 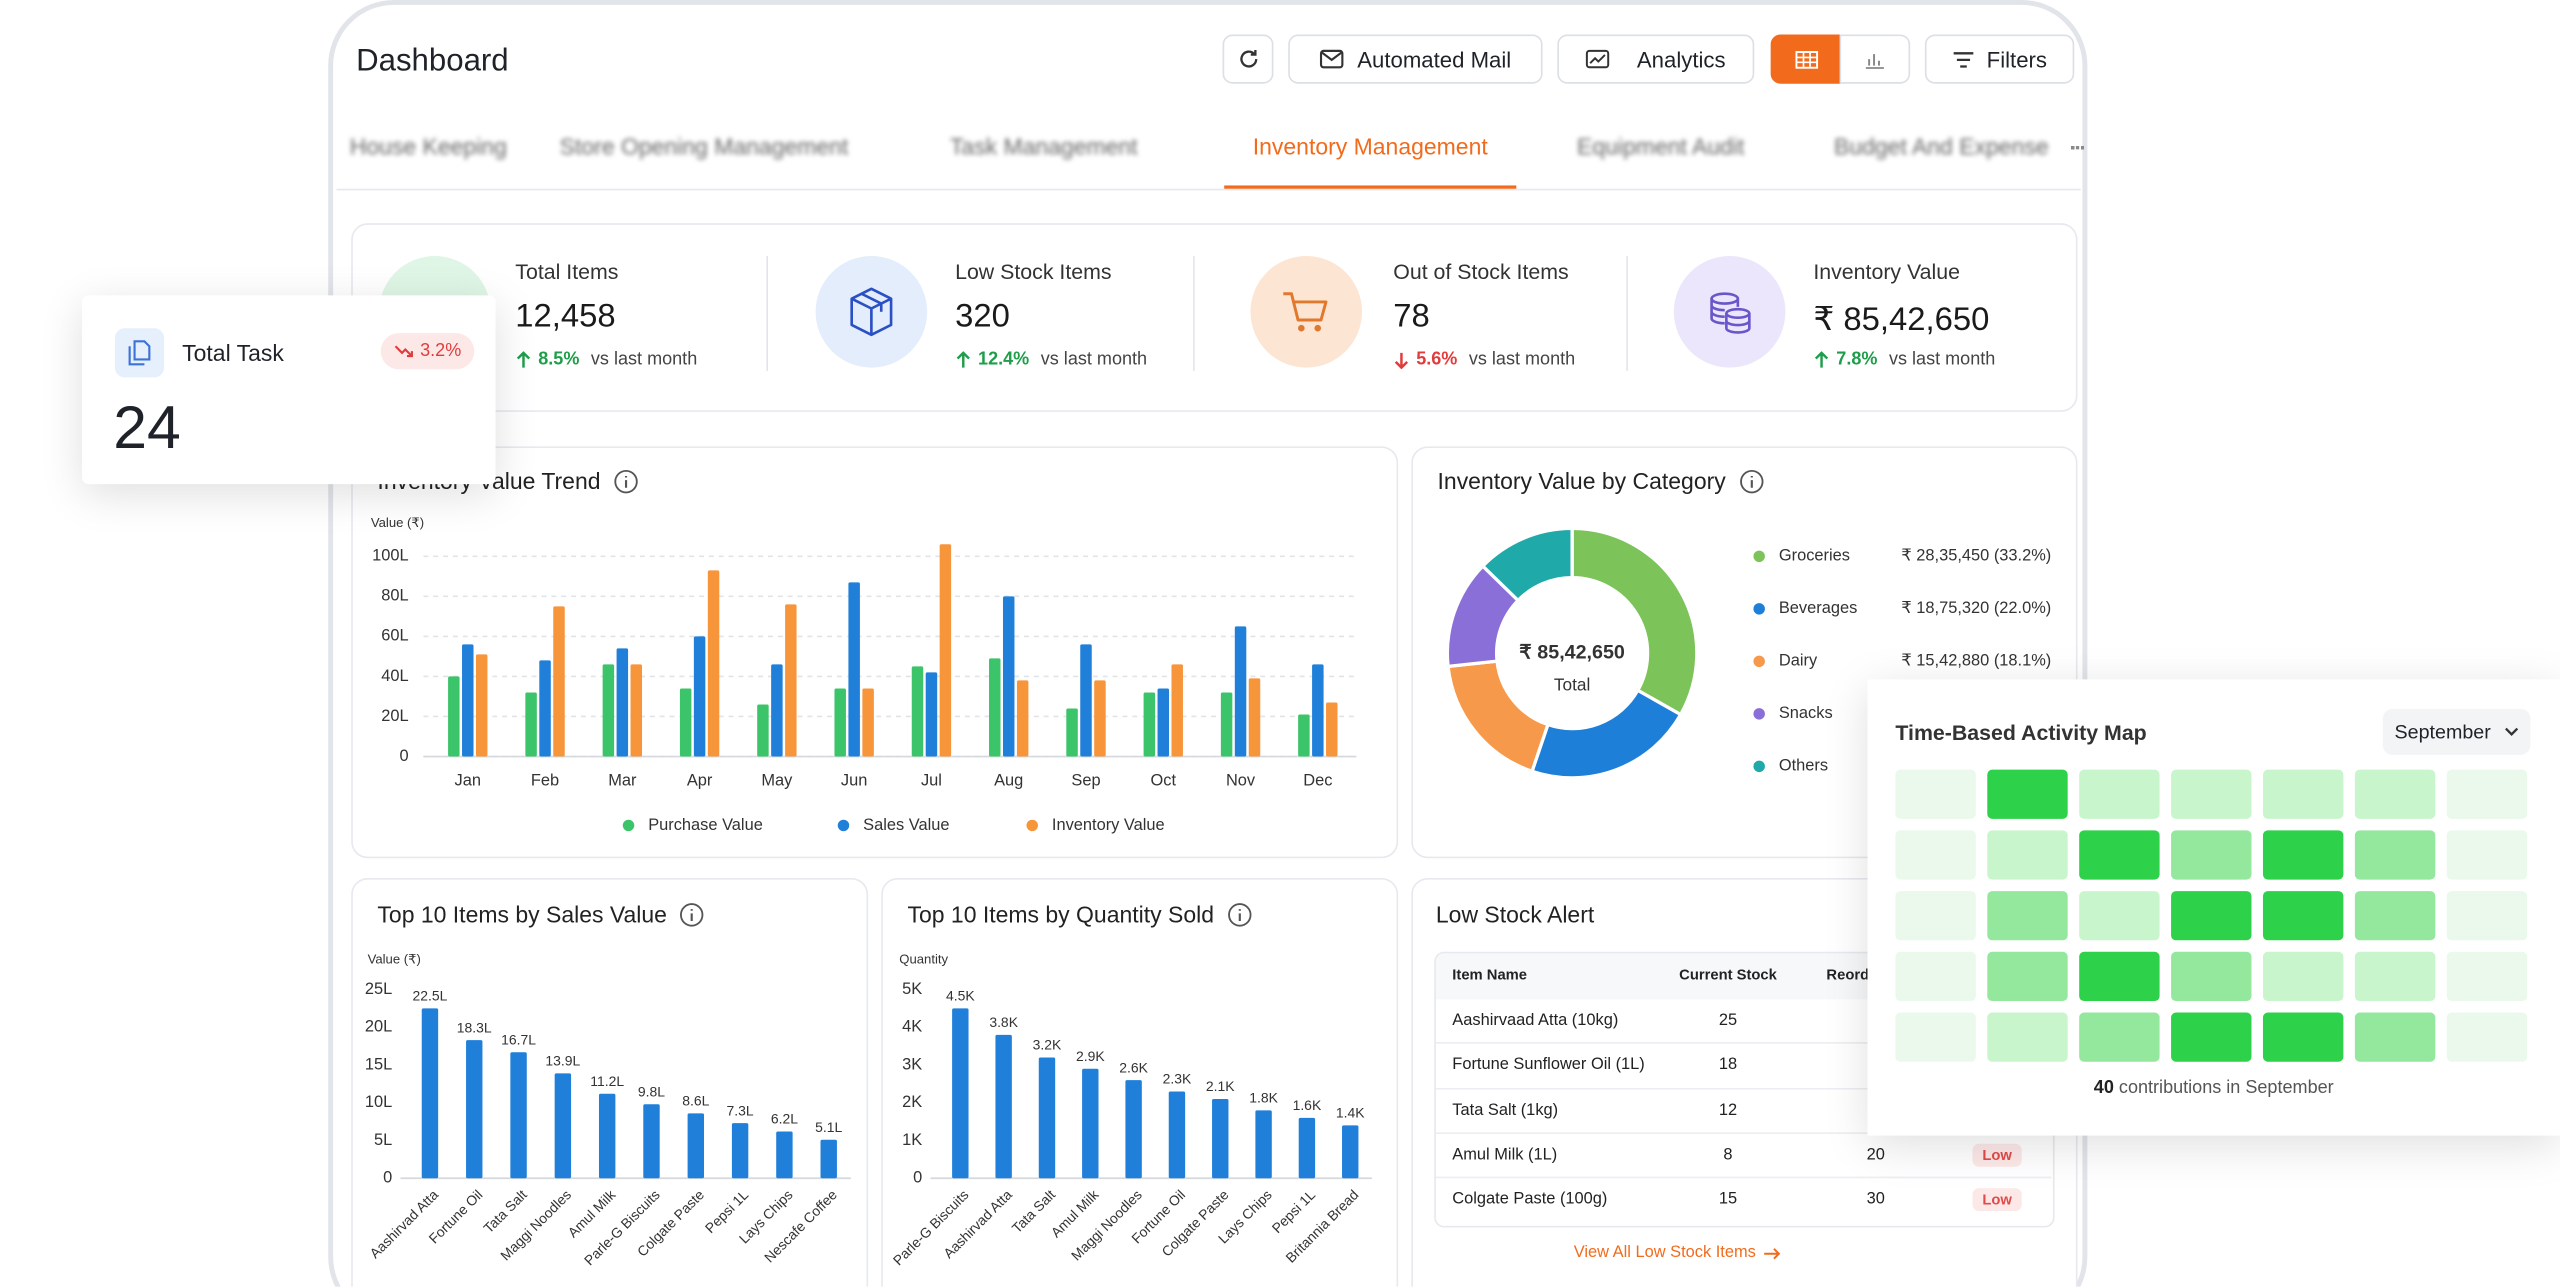 I want to click on filter-icon, so click(x=1963, y=59).